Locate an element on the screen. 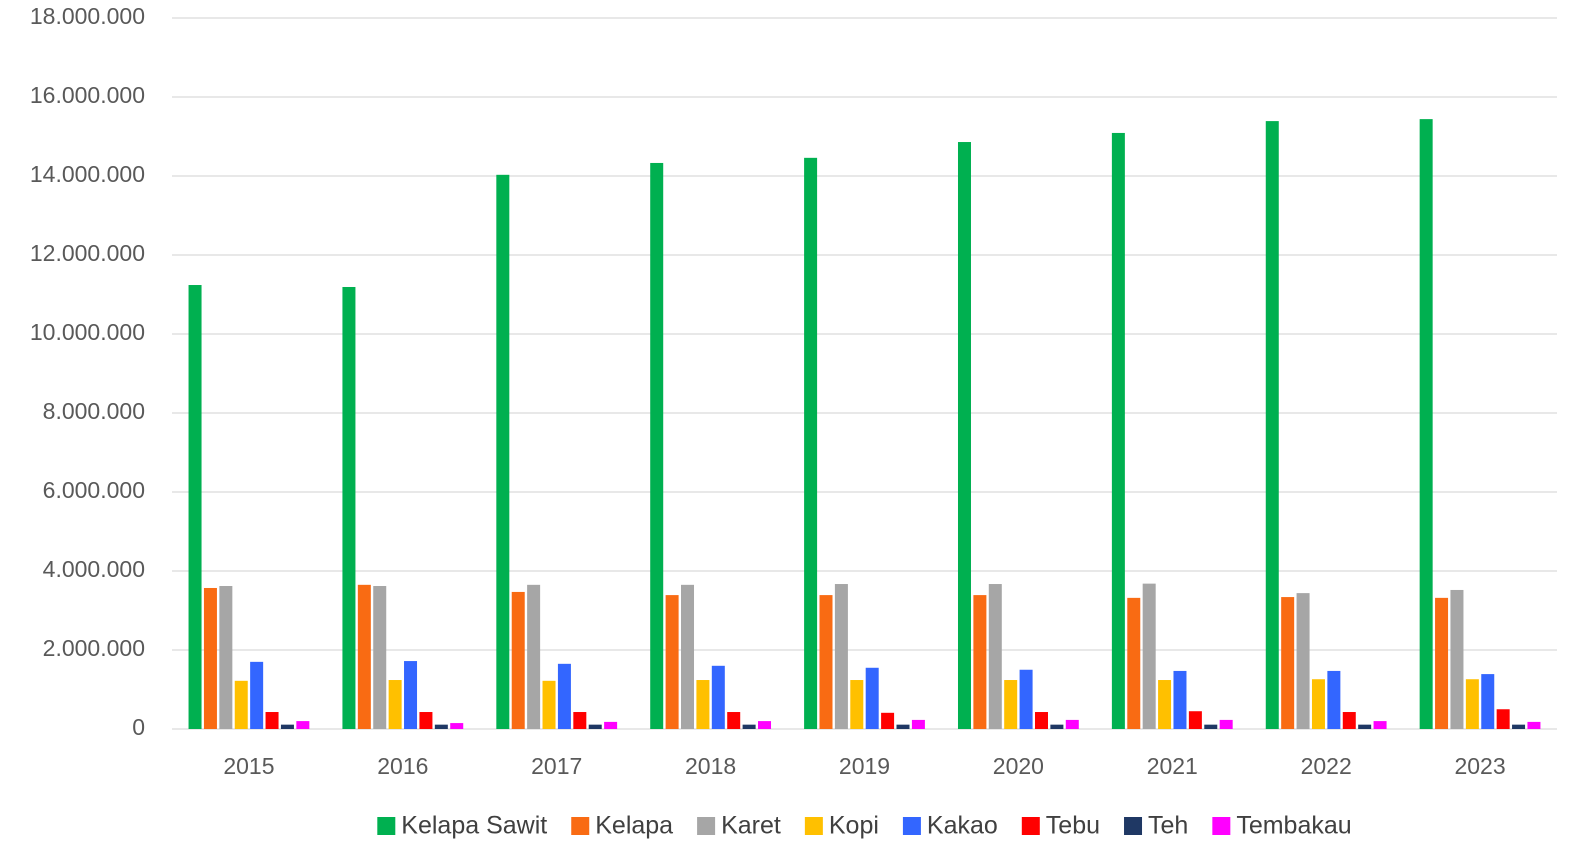  y-tick-label: 8.000.000 is located at coordinates (94, 411).